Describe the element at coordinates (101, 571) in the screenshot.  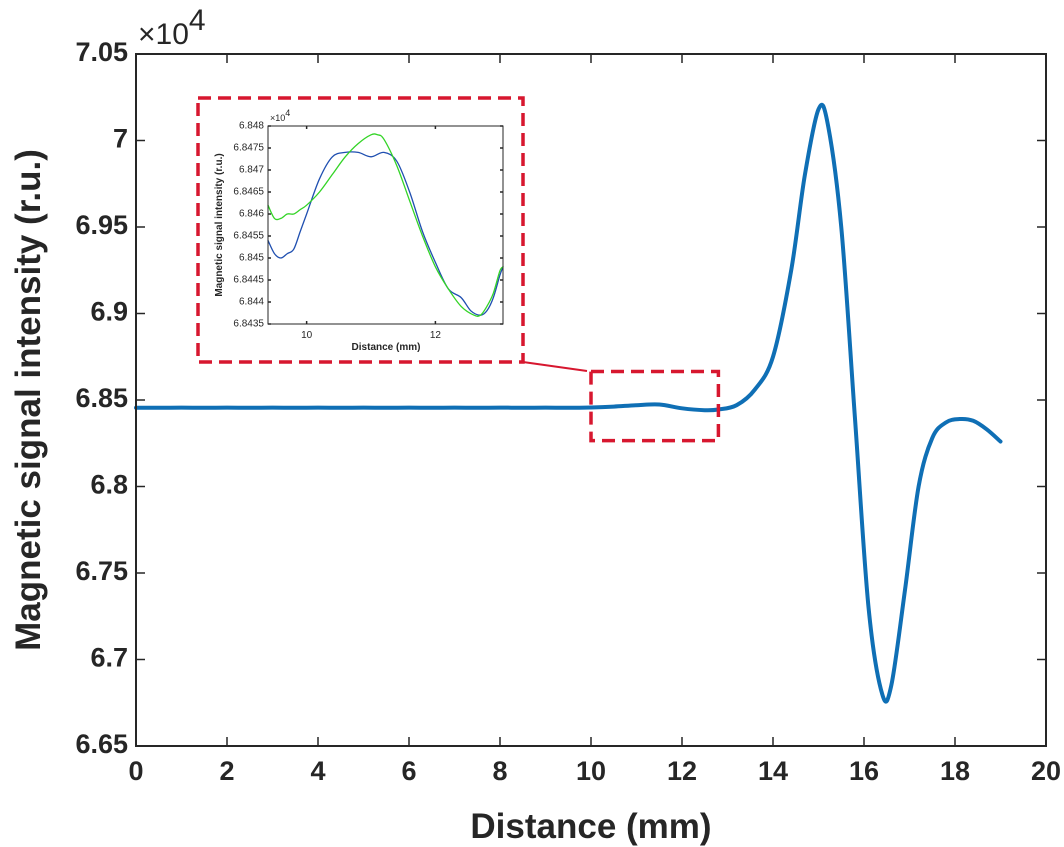
I see `y-tick-label: 6.75` at that location.